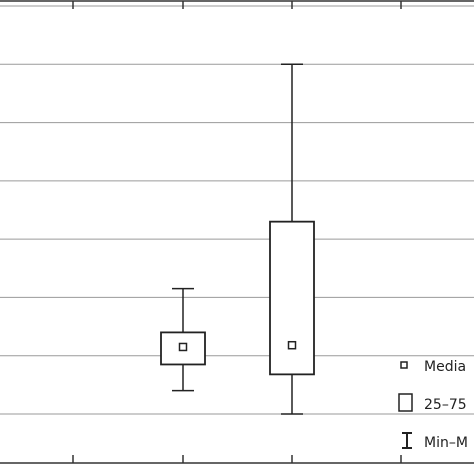 The image size is (474, 474). What do you see at coordinates (407, 440) in the screenshot?
I see `legend-whisker-symbol` at bounding box center [407, 440].